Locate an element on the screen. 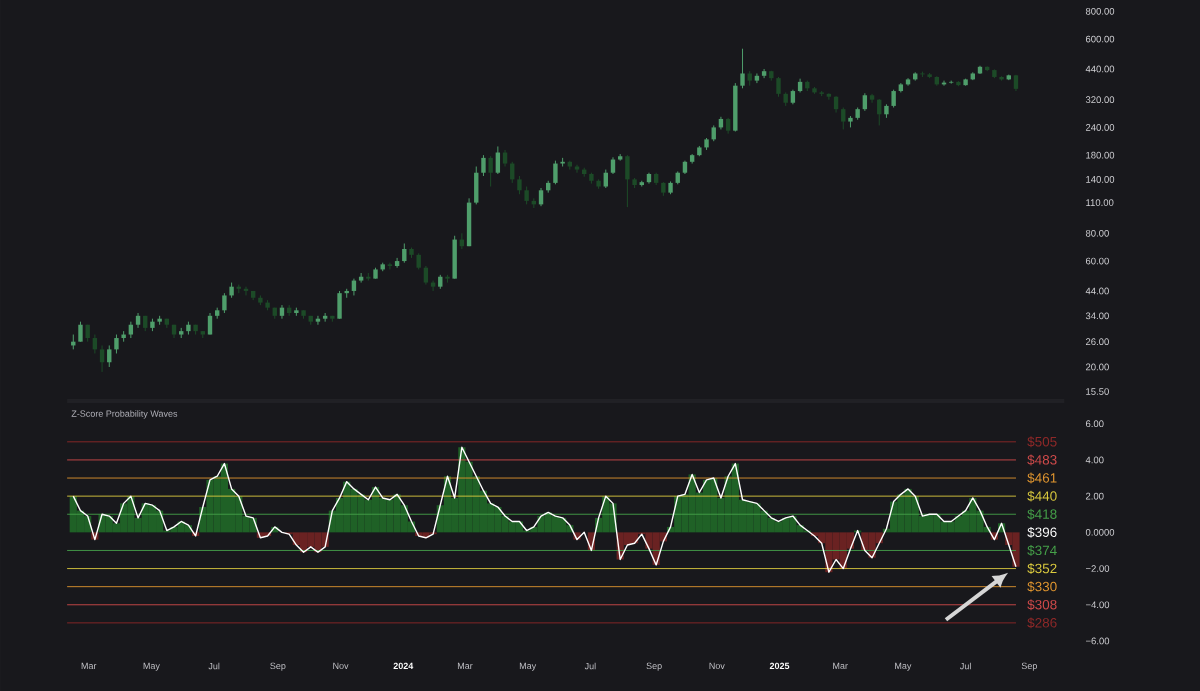  y-tick-label: 440.00 is located at coordinates (1100, 69).